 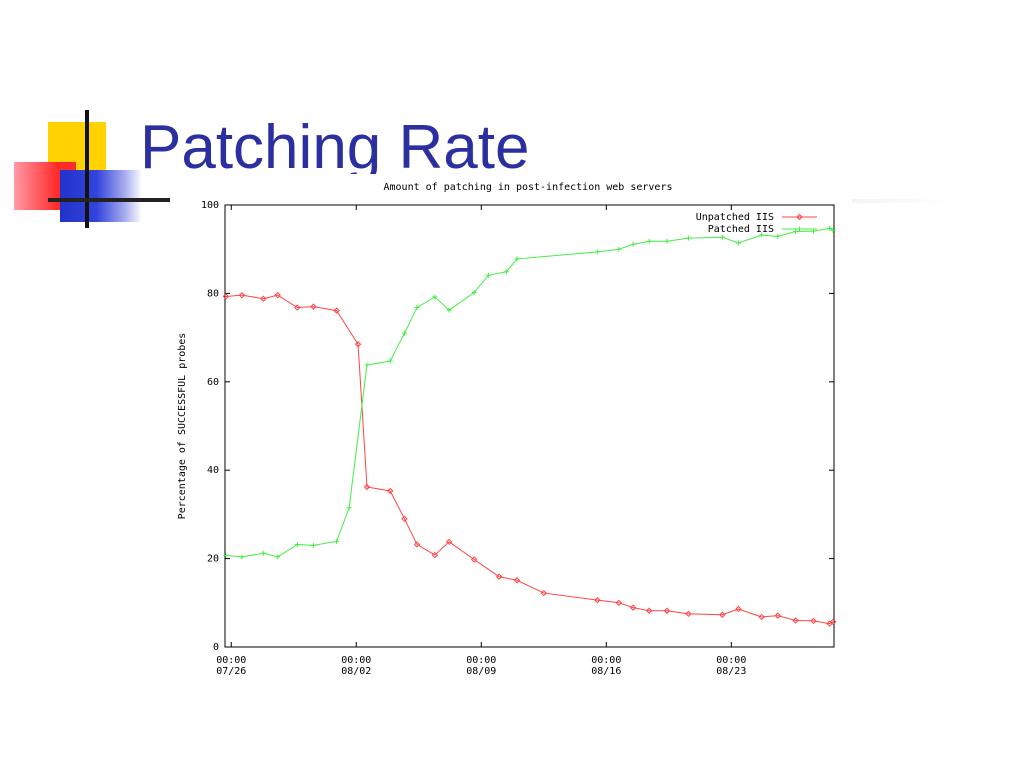 I want to click on x-tick-label: 07/26, so click(x=231, y=671).